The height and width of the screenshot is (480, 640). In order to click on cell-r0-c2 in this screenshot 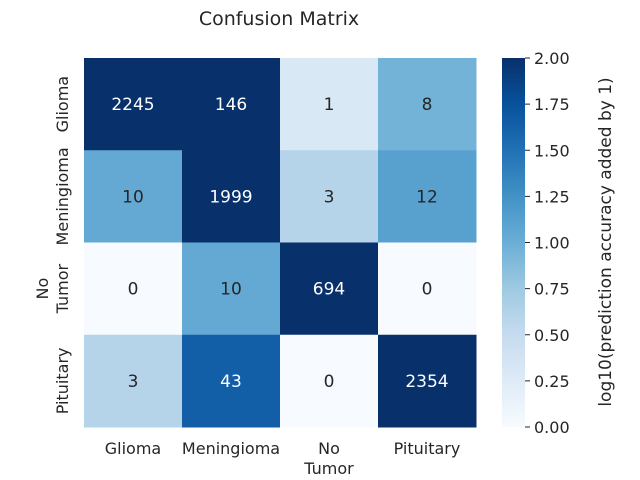, I will do `click(329, 104)`.